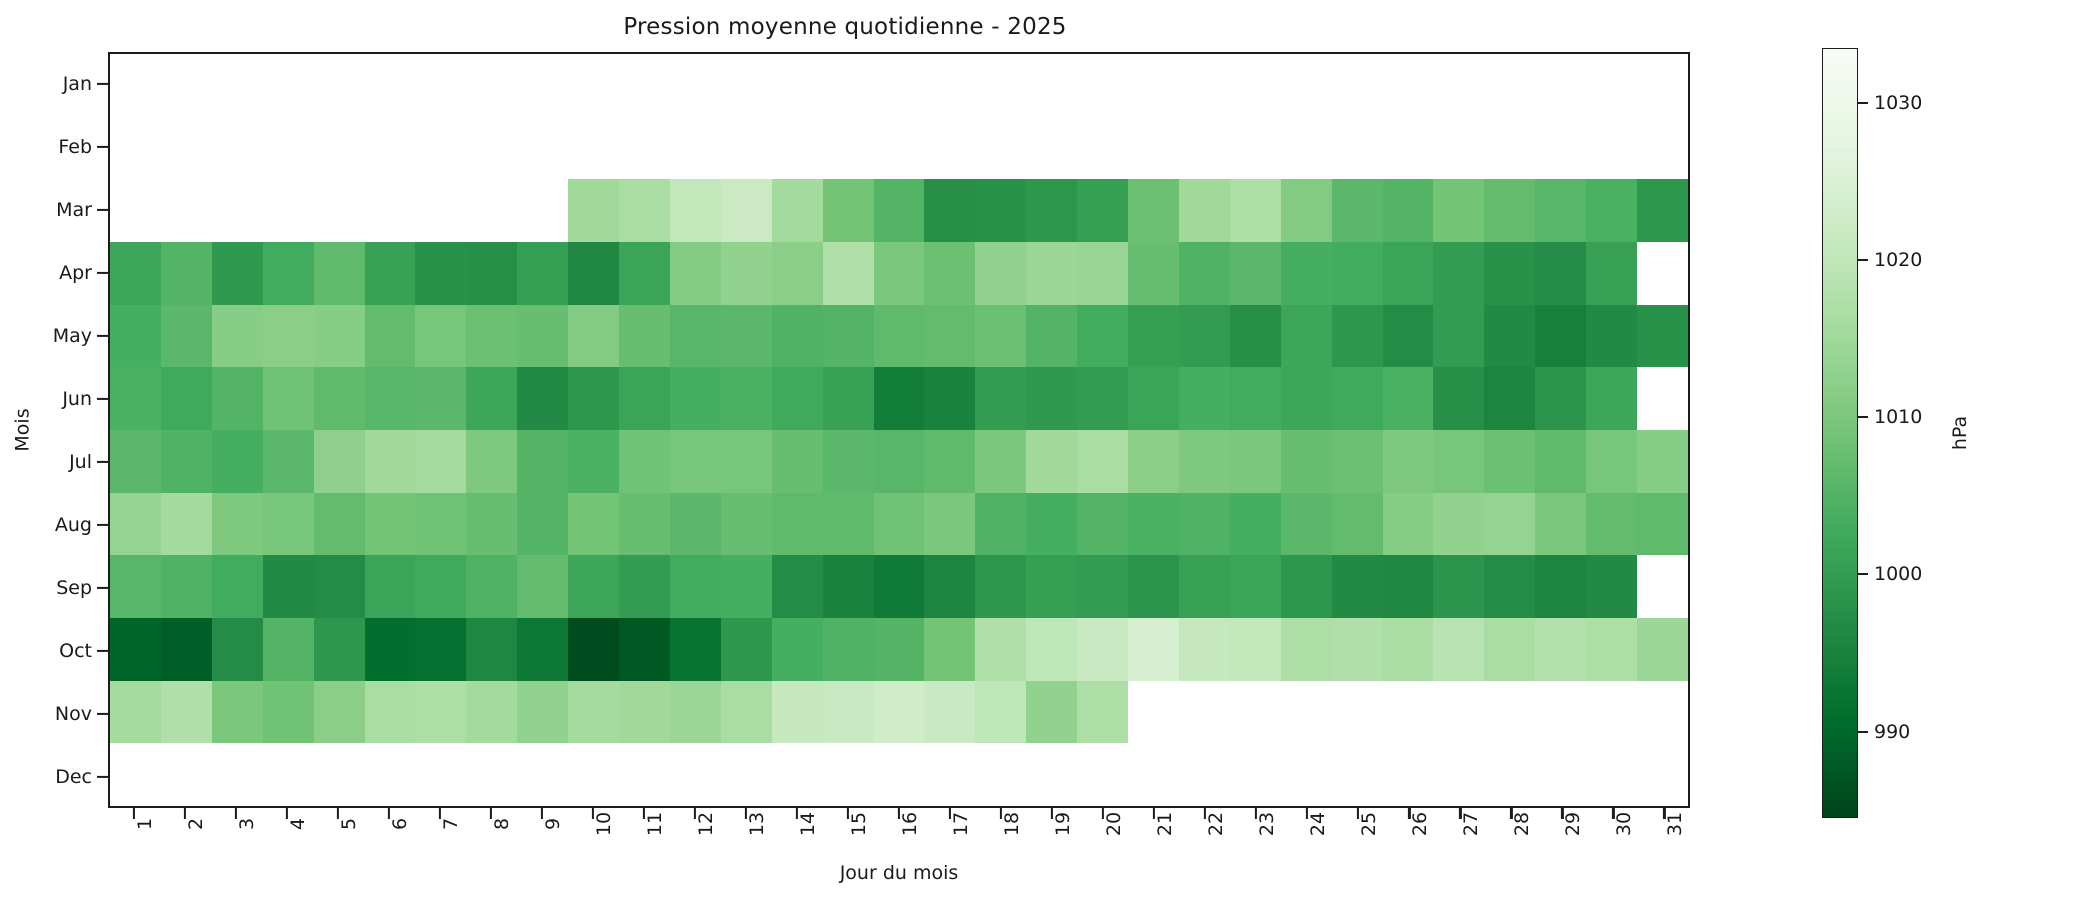 The image size is (2100, 900). What do you see at coordinates (1573, 824) in the screenshot?
I see `x-tick-label-29: 29` at bounding box center [1573, 824].